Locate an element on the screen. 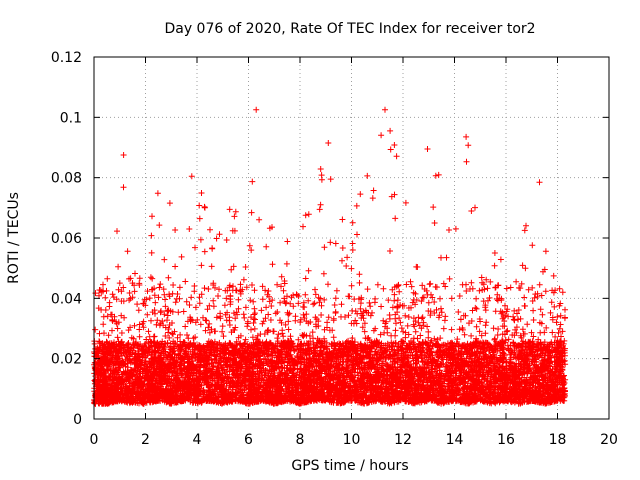  x-tick-label: 0 is located at coordinates (94, 440).